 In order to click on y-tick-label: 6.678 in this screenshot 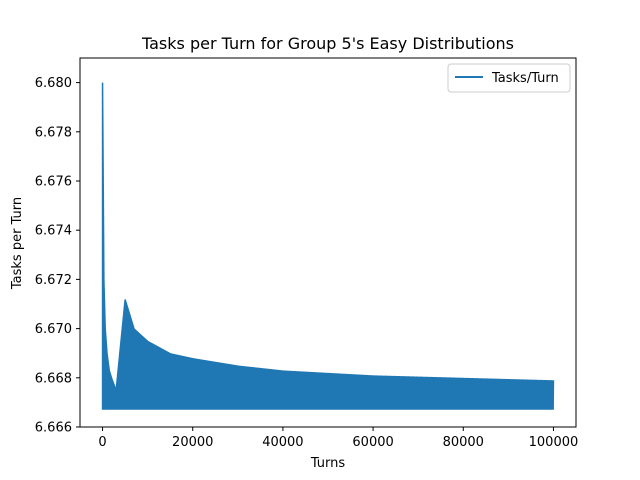, I will do `click(53, 132)`.